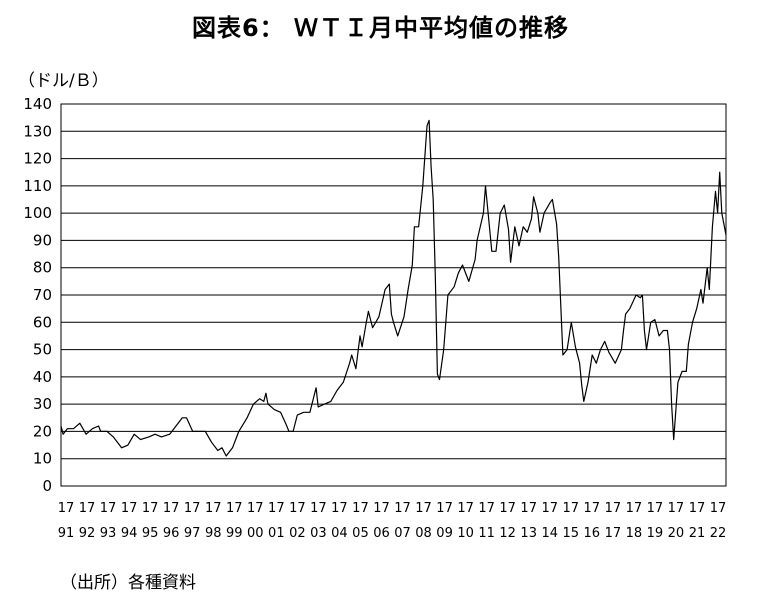  What do you see at coordinates (42, 459) in the screenshot?
I see `y-tick-label: 10` at bounding box center [42, 459].